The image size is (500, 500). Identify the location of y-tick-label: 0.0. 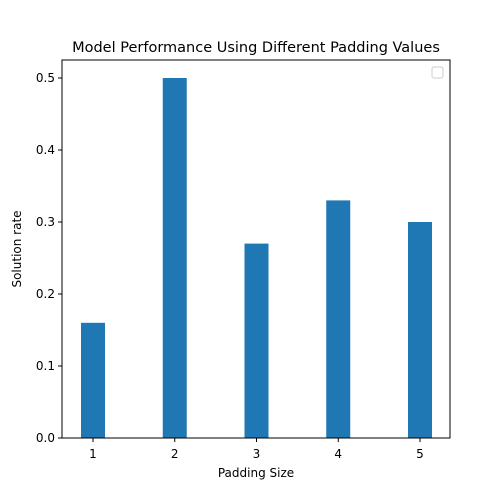
(45, 438).